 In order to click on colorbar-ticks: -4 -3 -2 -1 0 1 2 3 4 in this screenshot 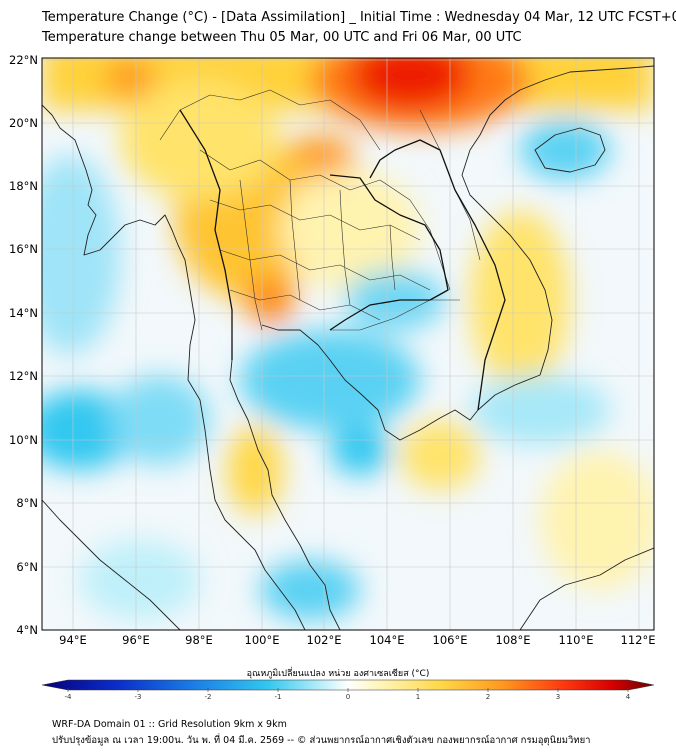, I will do `click(348, 694)`.